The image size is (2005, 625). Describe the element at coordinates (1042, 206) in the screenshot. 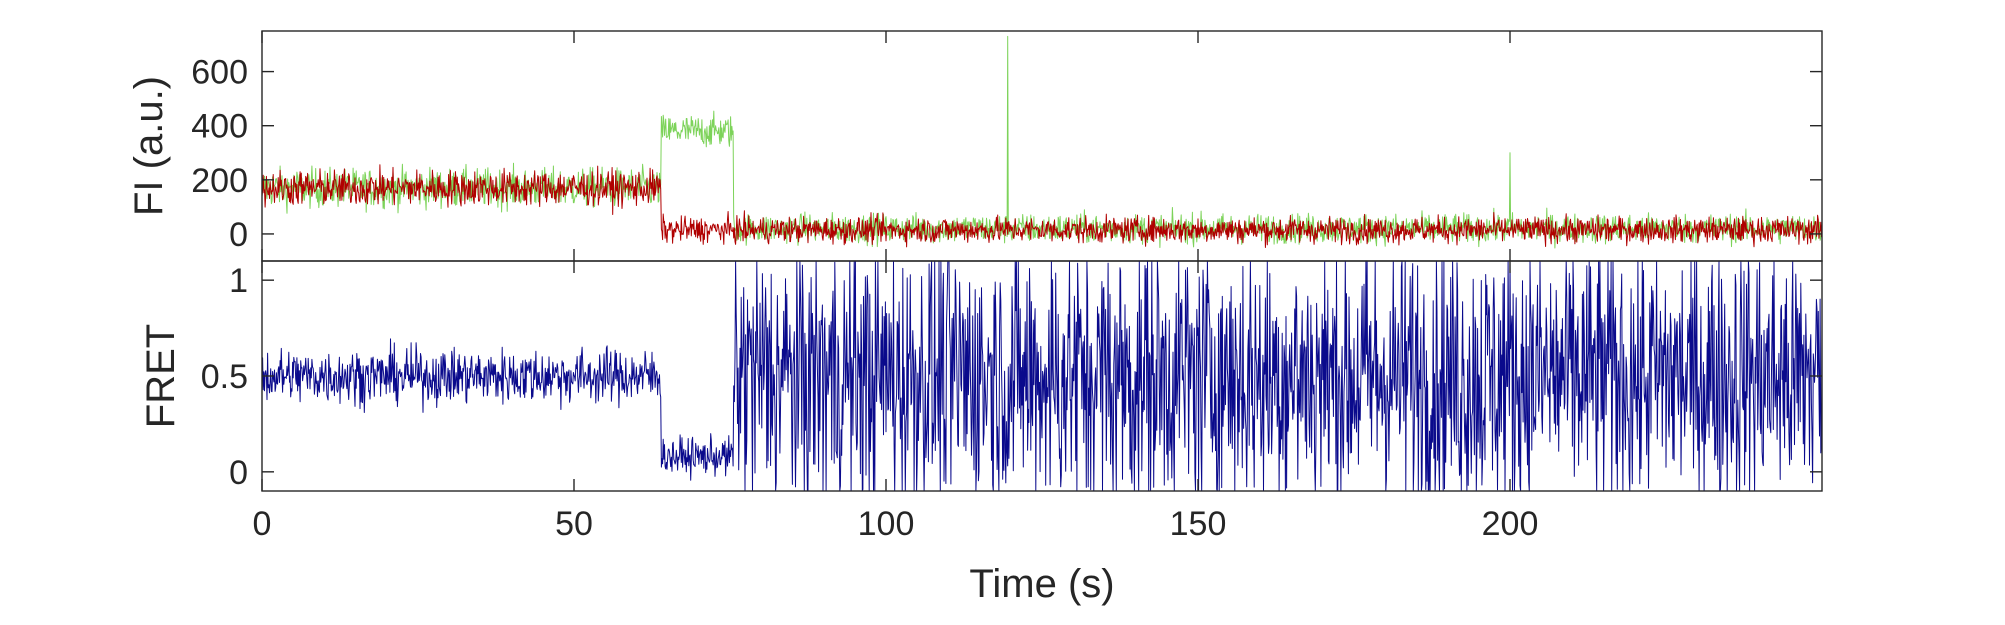

I see `fluorescence-series-1-line` at that location.